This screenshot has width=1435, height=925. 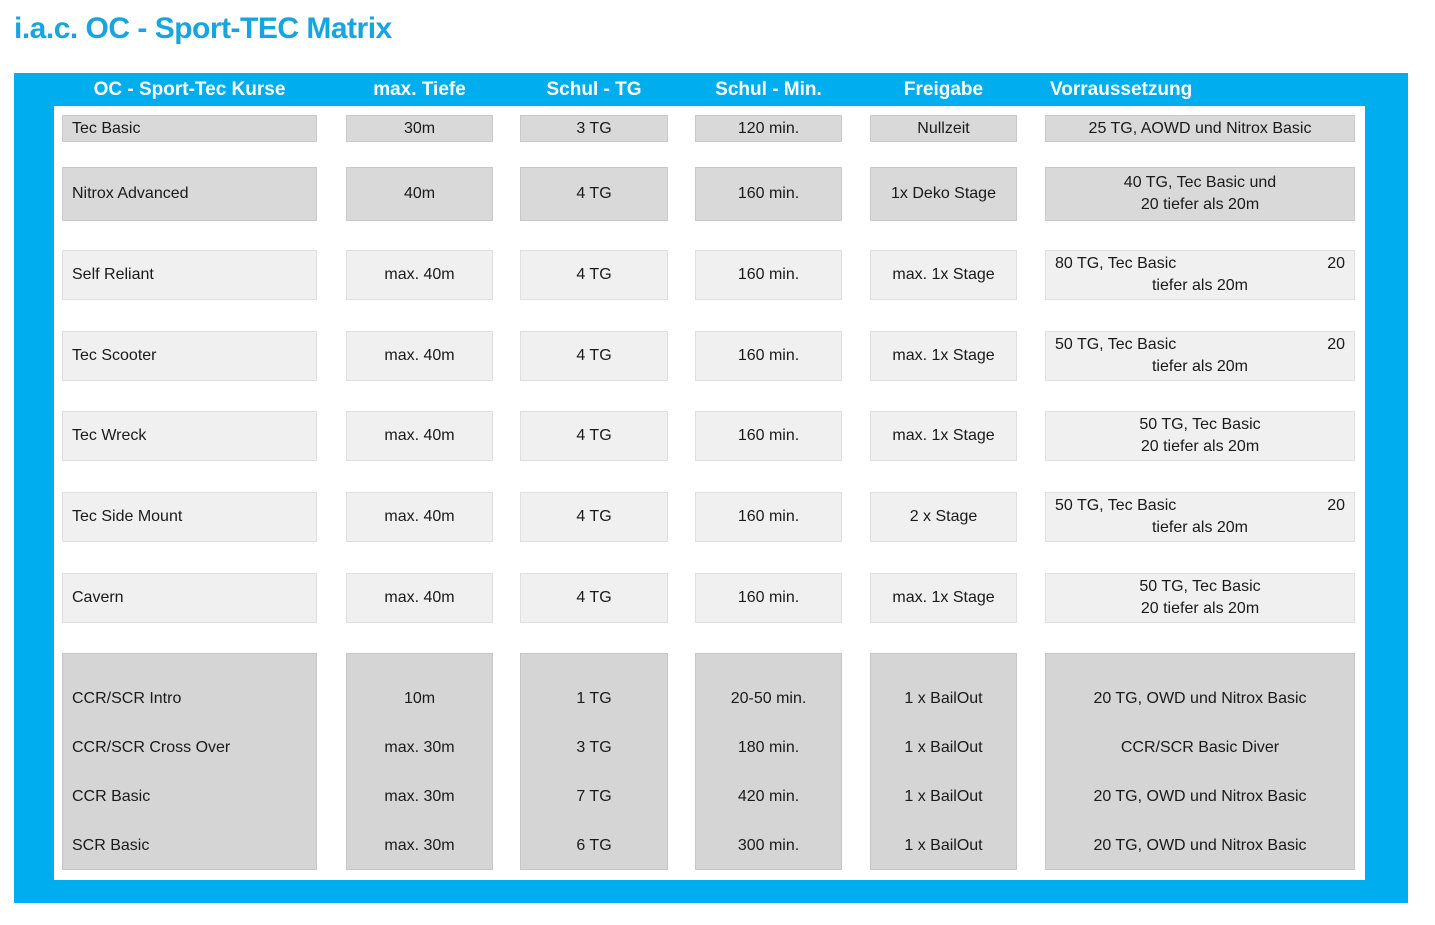 I want to click on block-column-tg: 1 TG 3 TG 7 TG 6 TG, so click(x=594, y=761).